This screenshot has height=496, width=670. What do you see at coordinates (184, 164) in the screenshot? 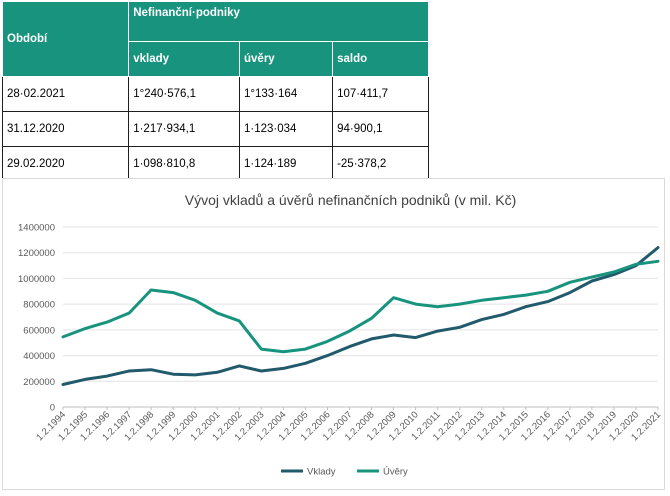
I see `row-vklady: 1·098·810,8` at bounding box center [184, 164].